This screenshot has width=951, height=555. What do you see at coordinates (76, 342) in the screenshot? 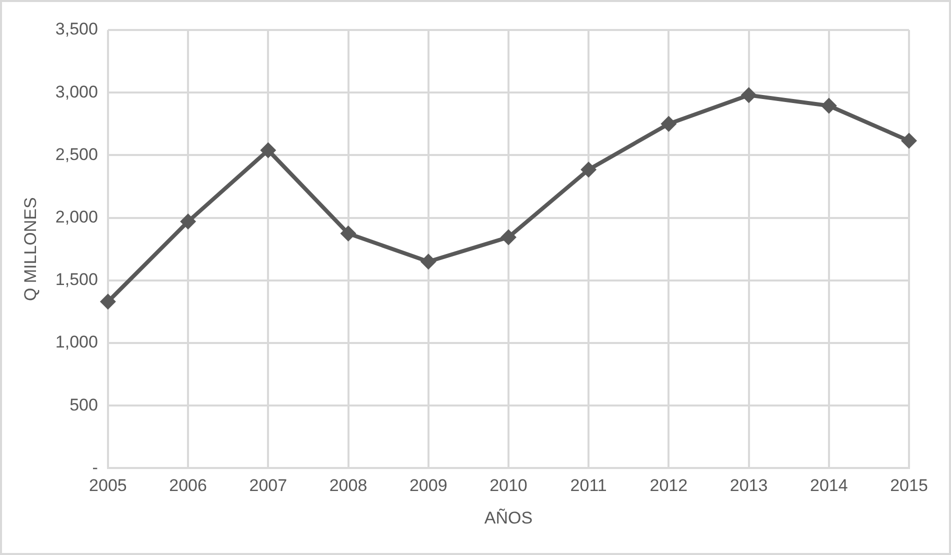
I see `y-tick-label: 1,000` at bounding box center [76, 342].